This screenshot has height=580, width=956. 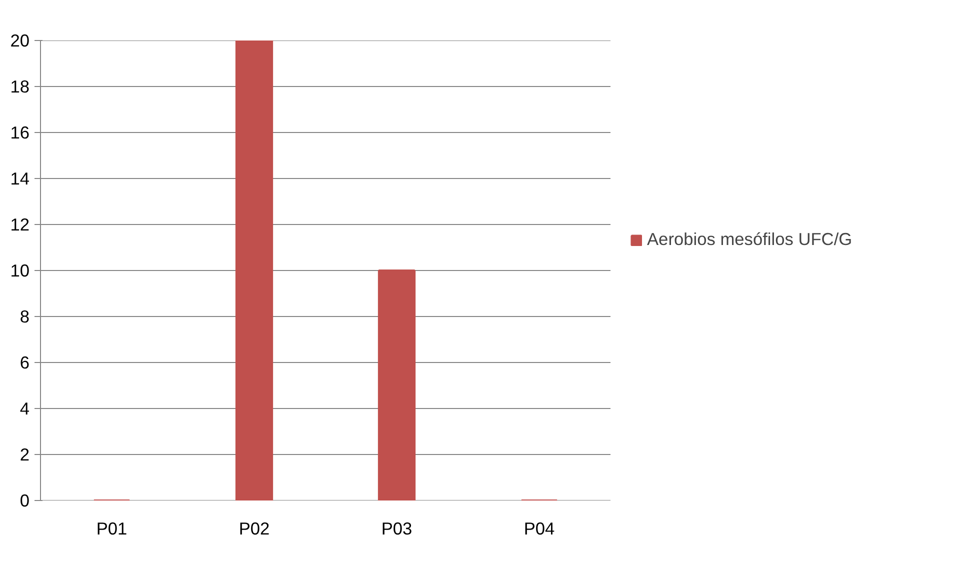 What do you see at coordinates (20, 86) in the screenshot?
I see `y-tick-label: 18` at bounding box center [20, 86].